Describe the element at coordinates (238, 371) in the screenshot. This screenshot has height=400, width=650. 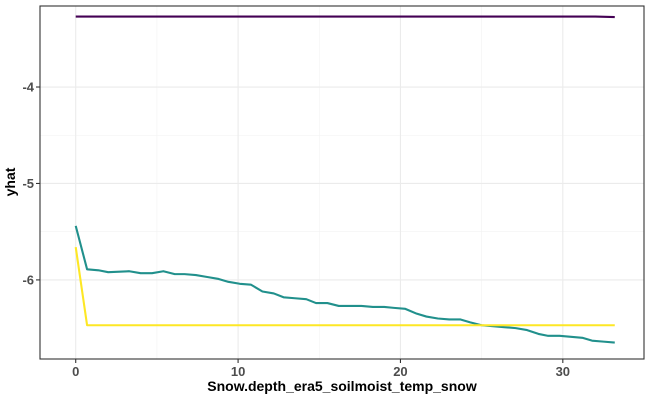
I see `x-tick-label: 10` at that location.